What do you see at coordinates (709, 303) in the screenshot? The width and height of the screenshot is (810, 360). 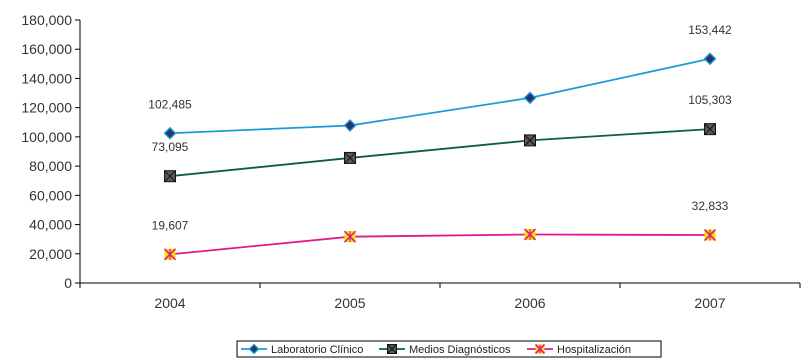 I see `x-tick-label: 2007` at bounding box center [709, 303].